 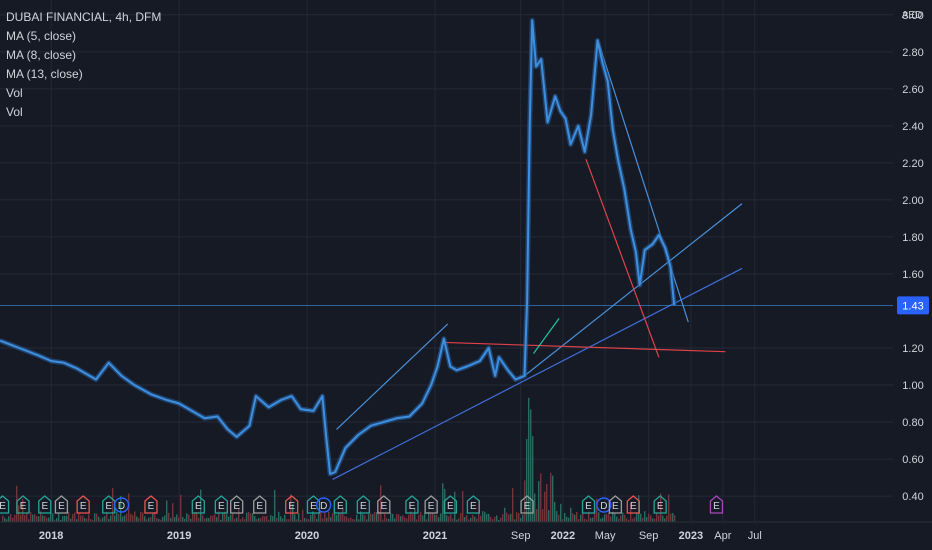 I want to click on indicator-vol-1: Vol, so click(x=14, y=93).